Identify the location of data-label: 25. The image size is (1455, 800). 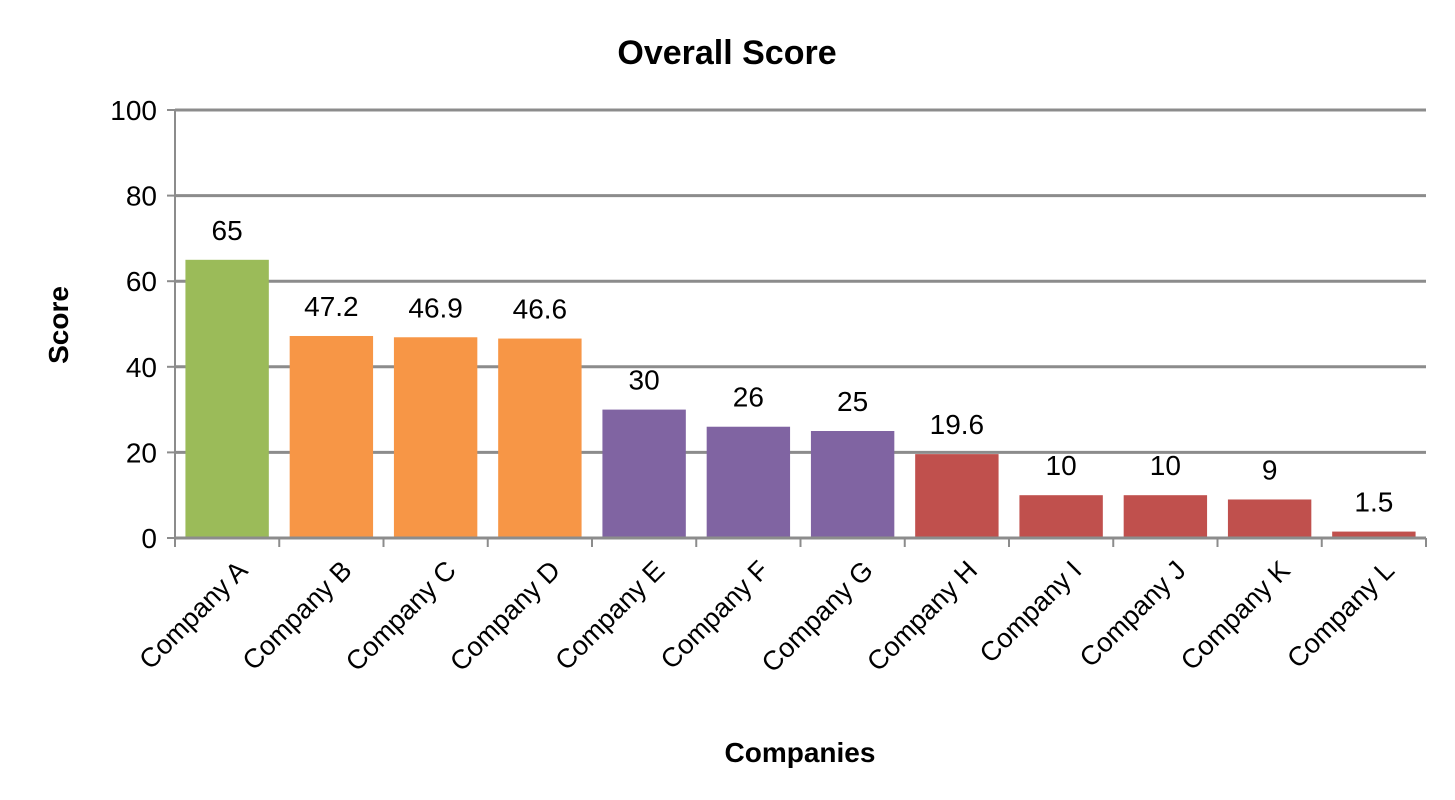
(852, 401).